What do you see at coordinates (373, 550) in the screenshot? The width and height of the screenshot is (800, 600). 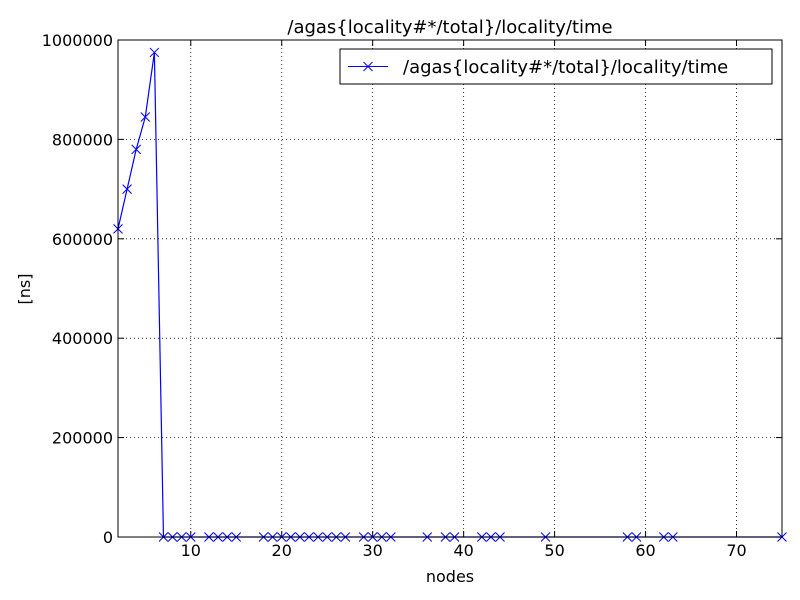 I see `x-tick-label: 30` at bounding box center [373, 550].